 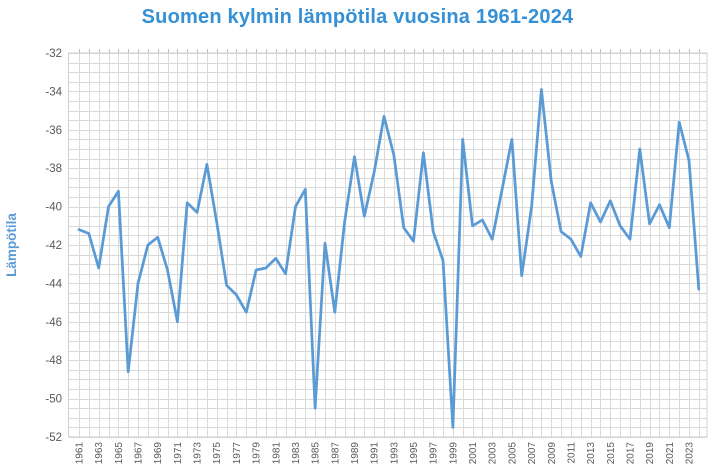 What do you see at coordinates (198, 453) in the screenshot?
I see `x-tick-label: 1973` at bounding box center [198, 453].